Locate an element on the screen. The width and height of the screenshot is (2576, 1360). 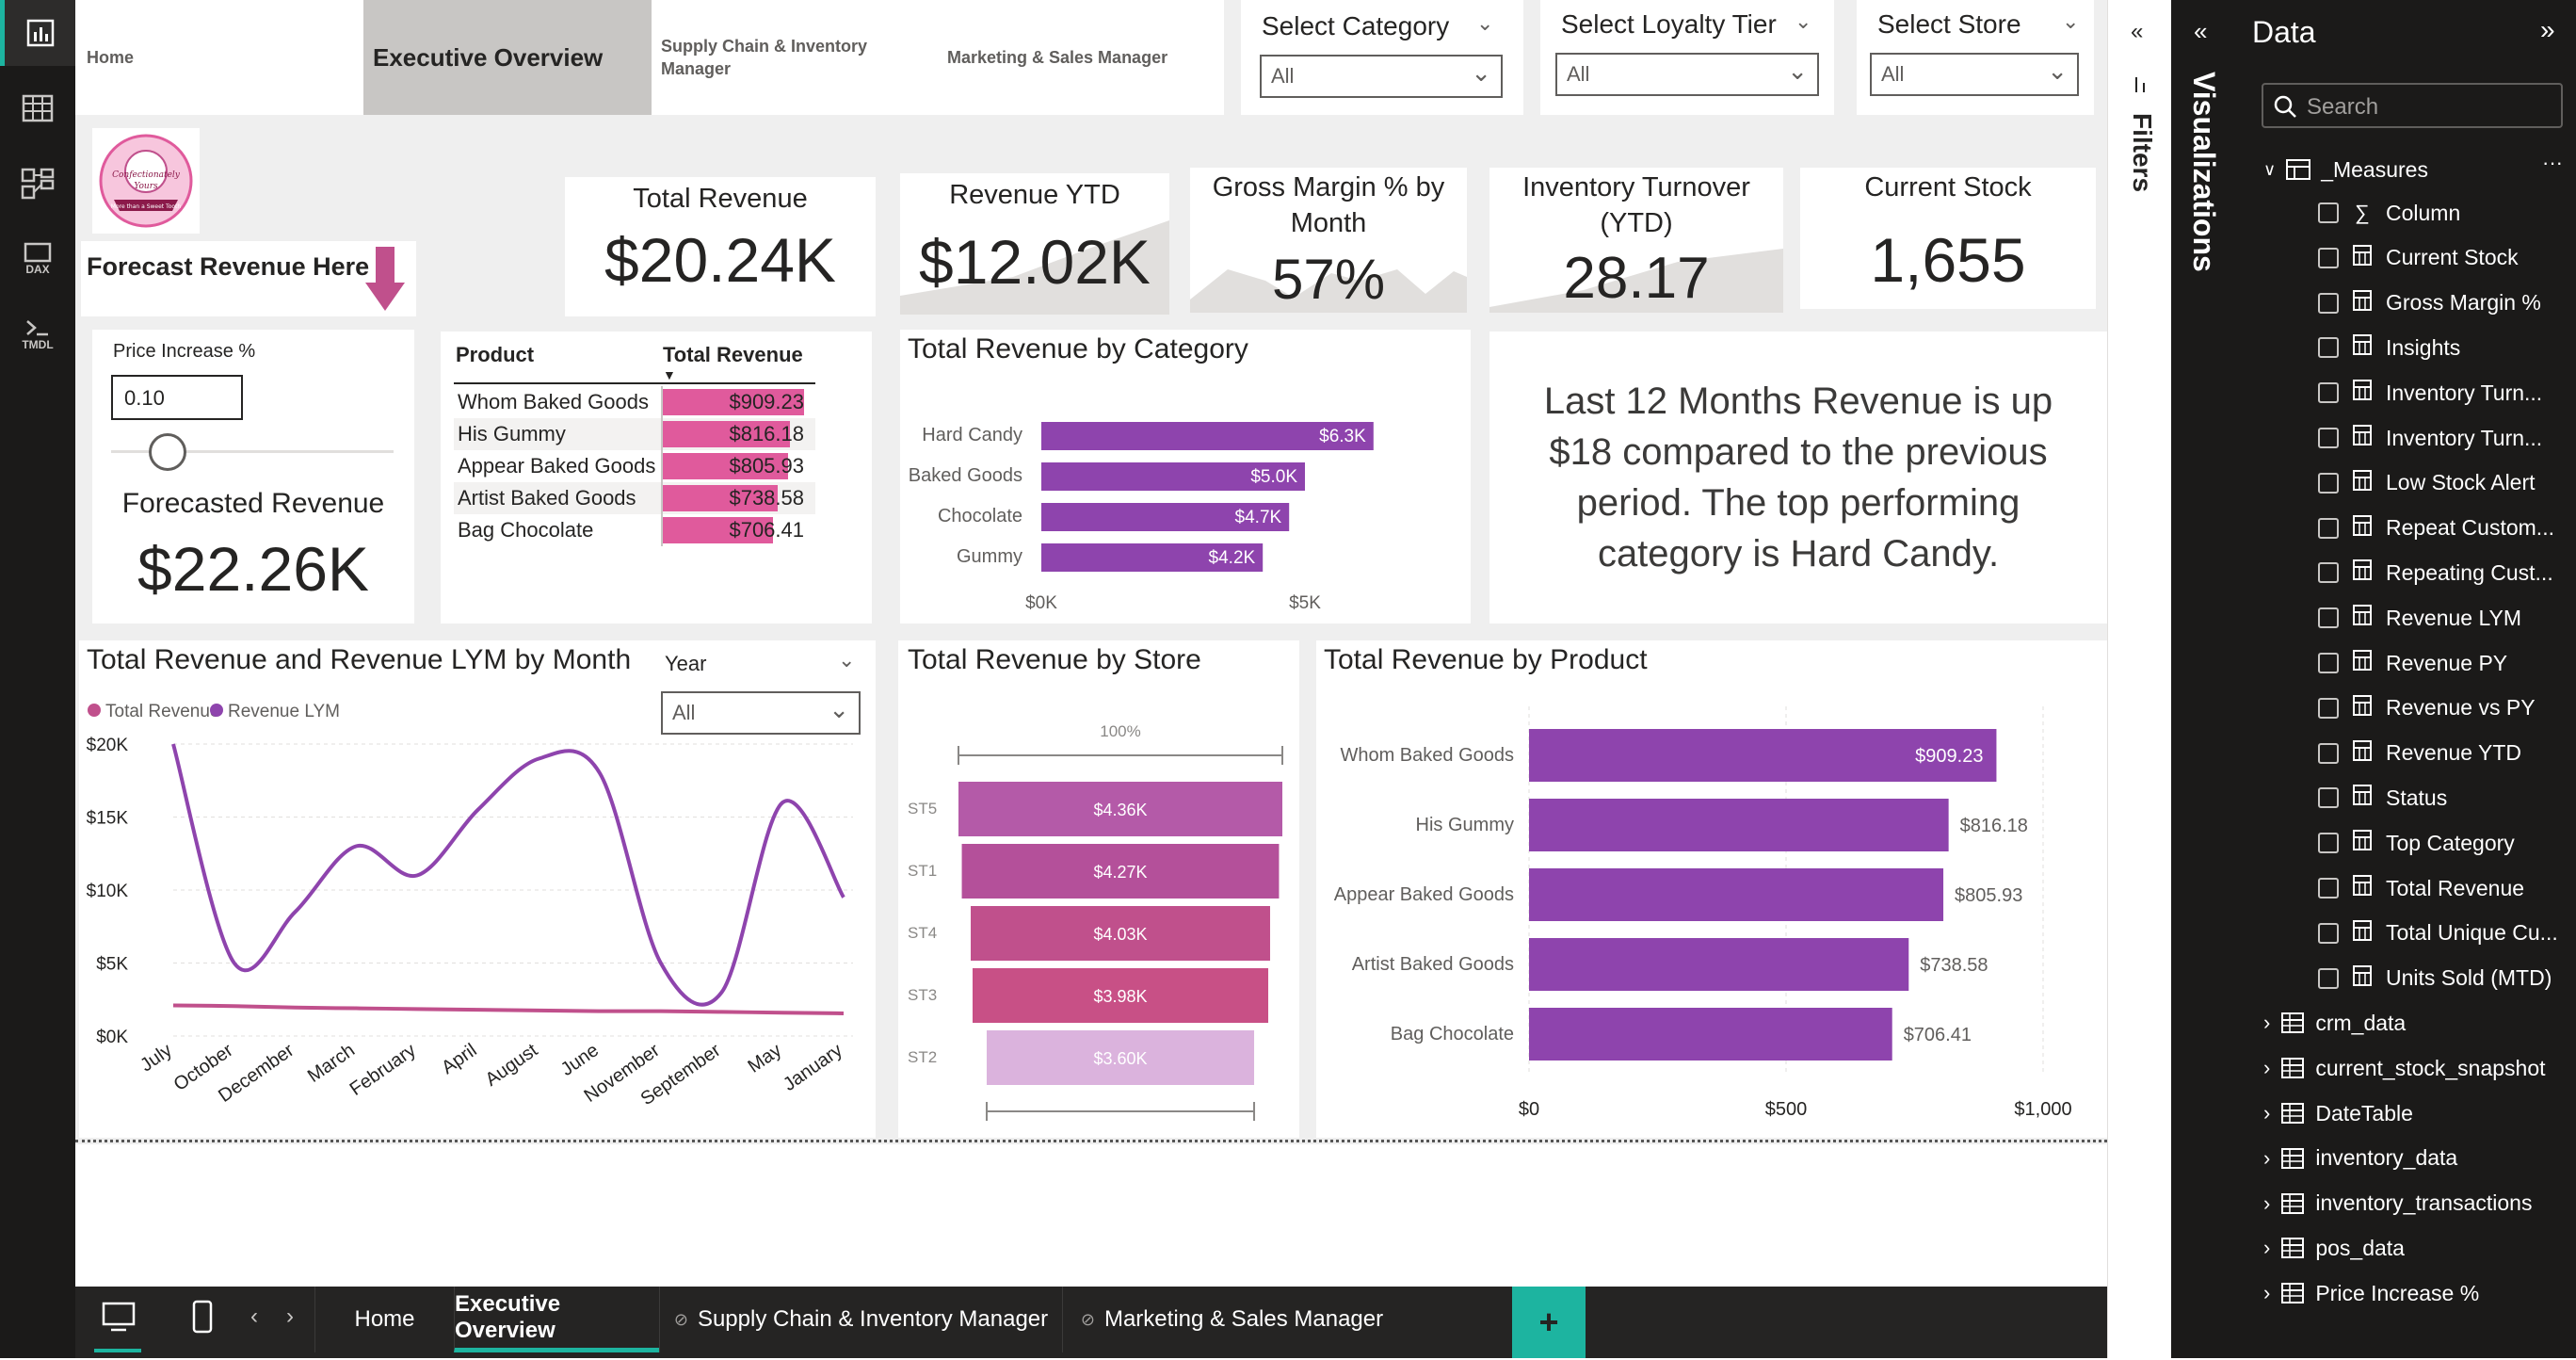
store-dropdown: All ⌄ is located at coordinates (1974, 74).